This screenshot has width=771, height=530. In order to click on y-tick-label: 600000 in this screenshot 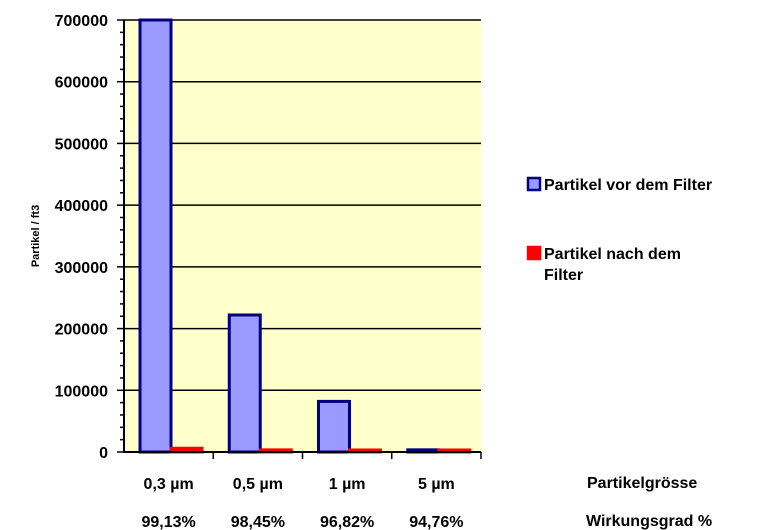, I will do `click(81, 83)`.